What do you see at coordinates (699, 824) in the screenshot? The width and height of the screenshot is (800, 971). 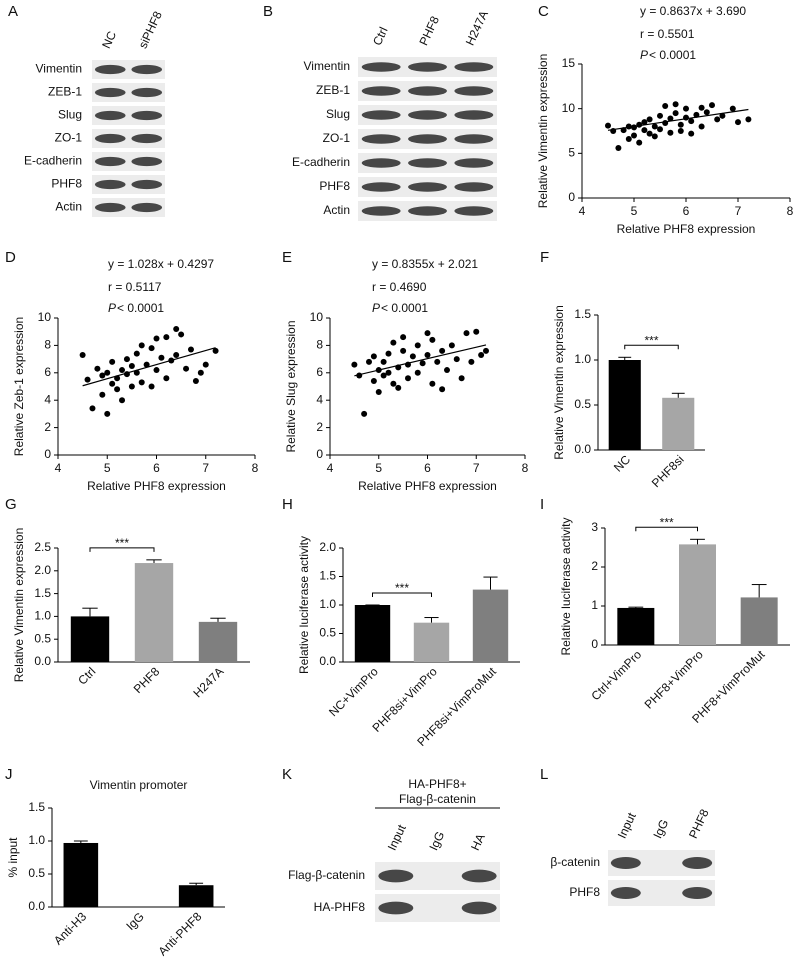 I see `lane-label: PHF8` at bounding box center [699, 824].